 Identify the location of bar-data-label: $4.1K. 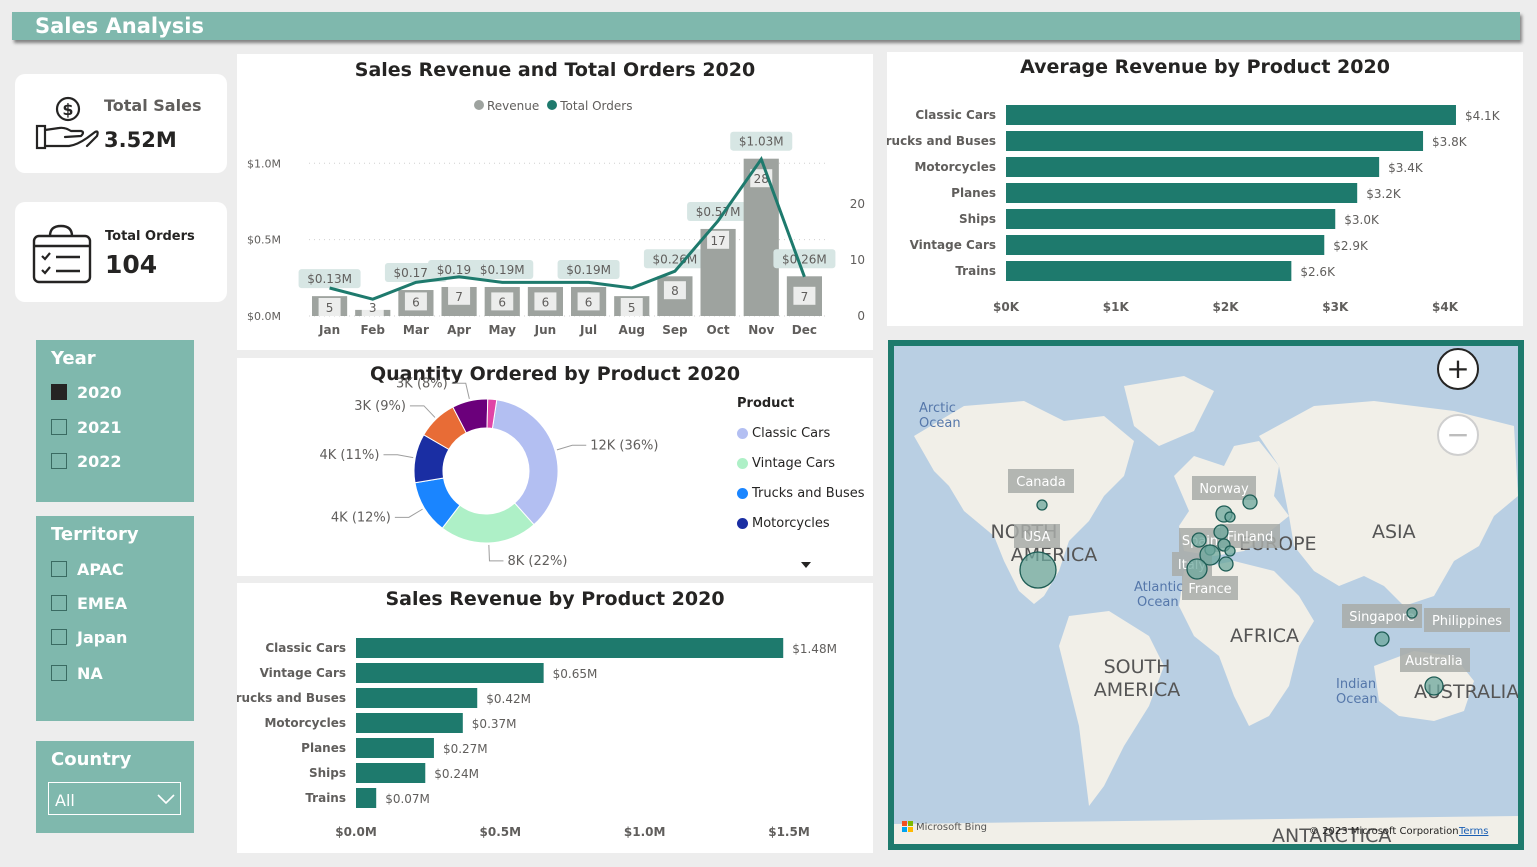
(1483, 116).